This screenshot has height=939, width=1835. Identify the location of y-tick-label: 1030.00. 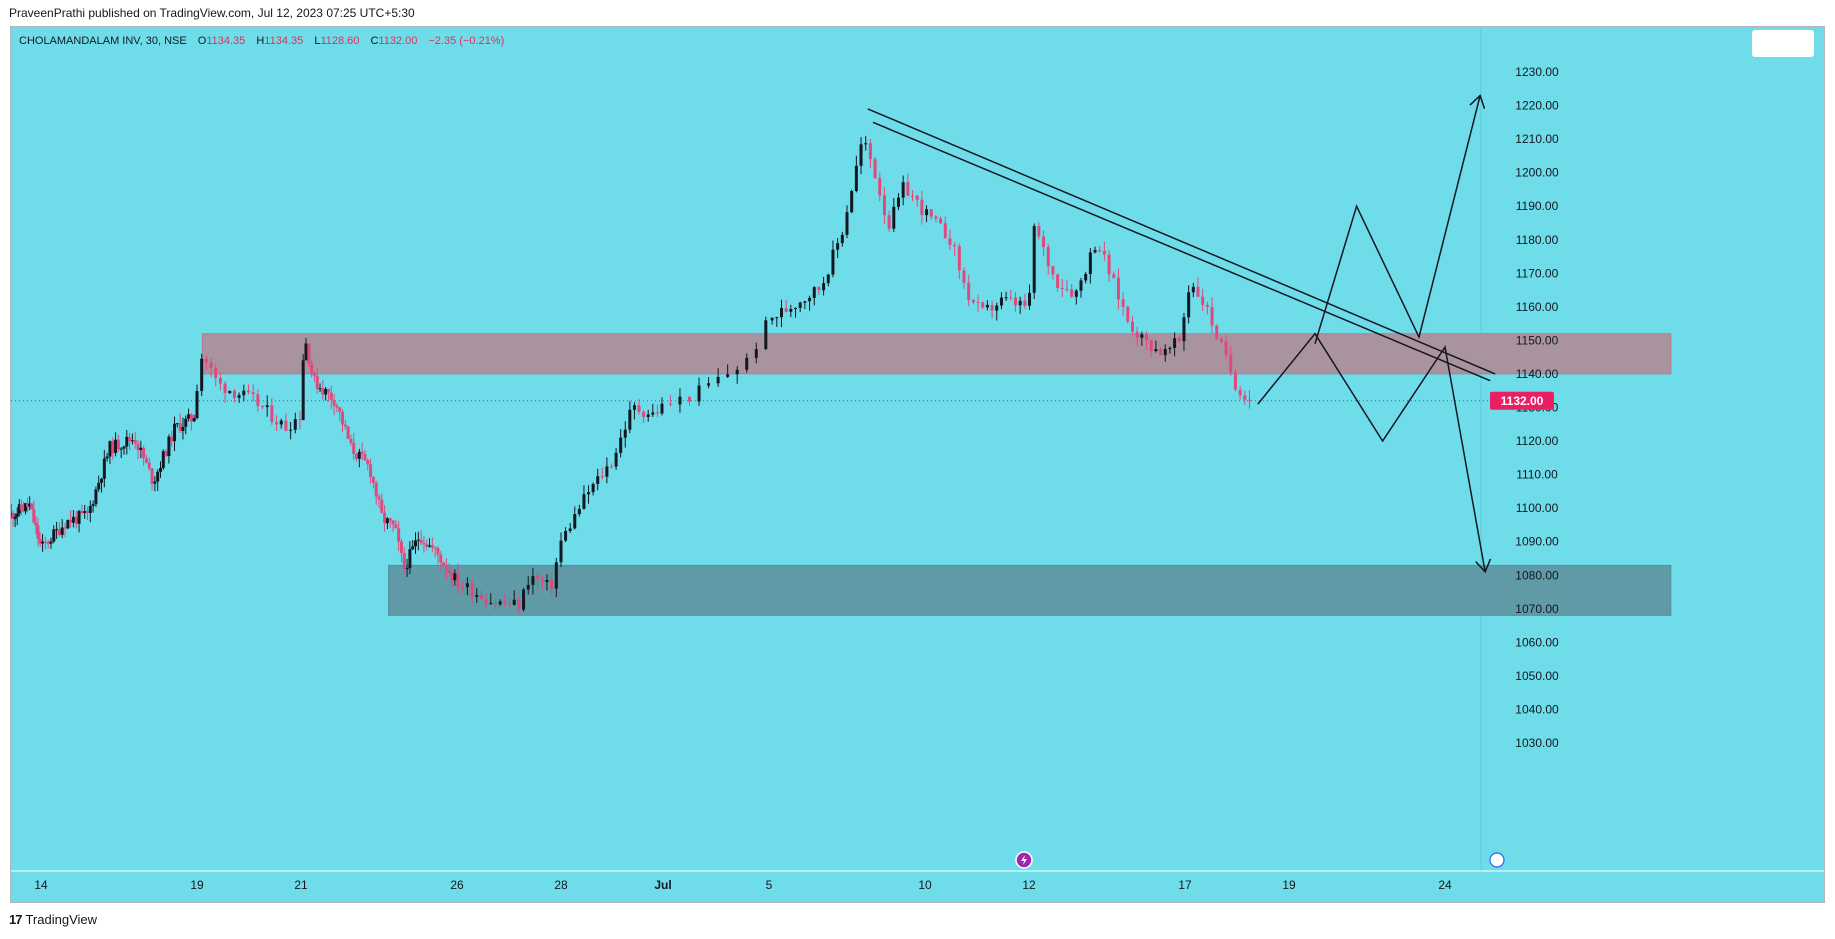
(1537, 743).